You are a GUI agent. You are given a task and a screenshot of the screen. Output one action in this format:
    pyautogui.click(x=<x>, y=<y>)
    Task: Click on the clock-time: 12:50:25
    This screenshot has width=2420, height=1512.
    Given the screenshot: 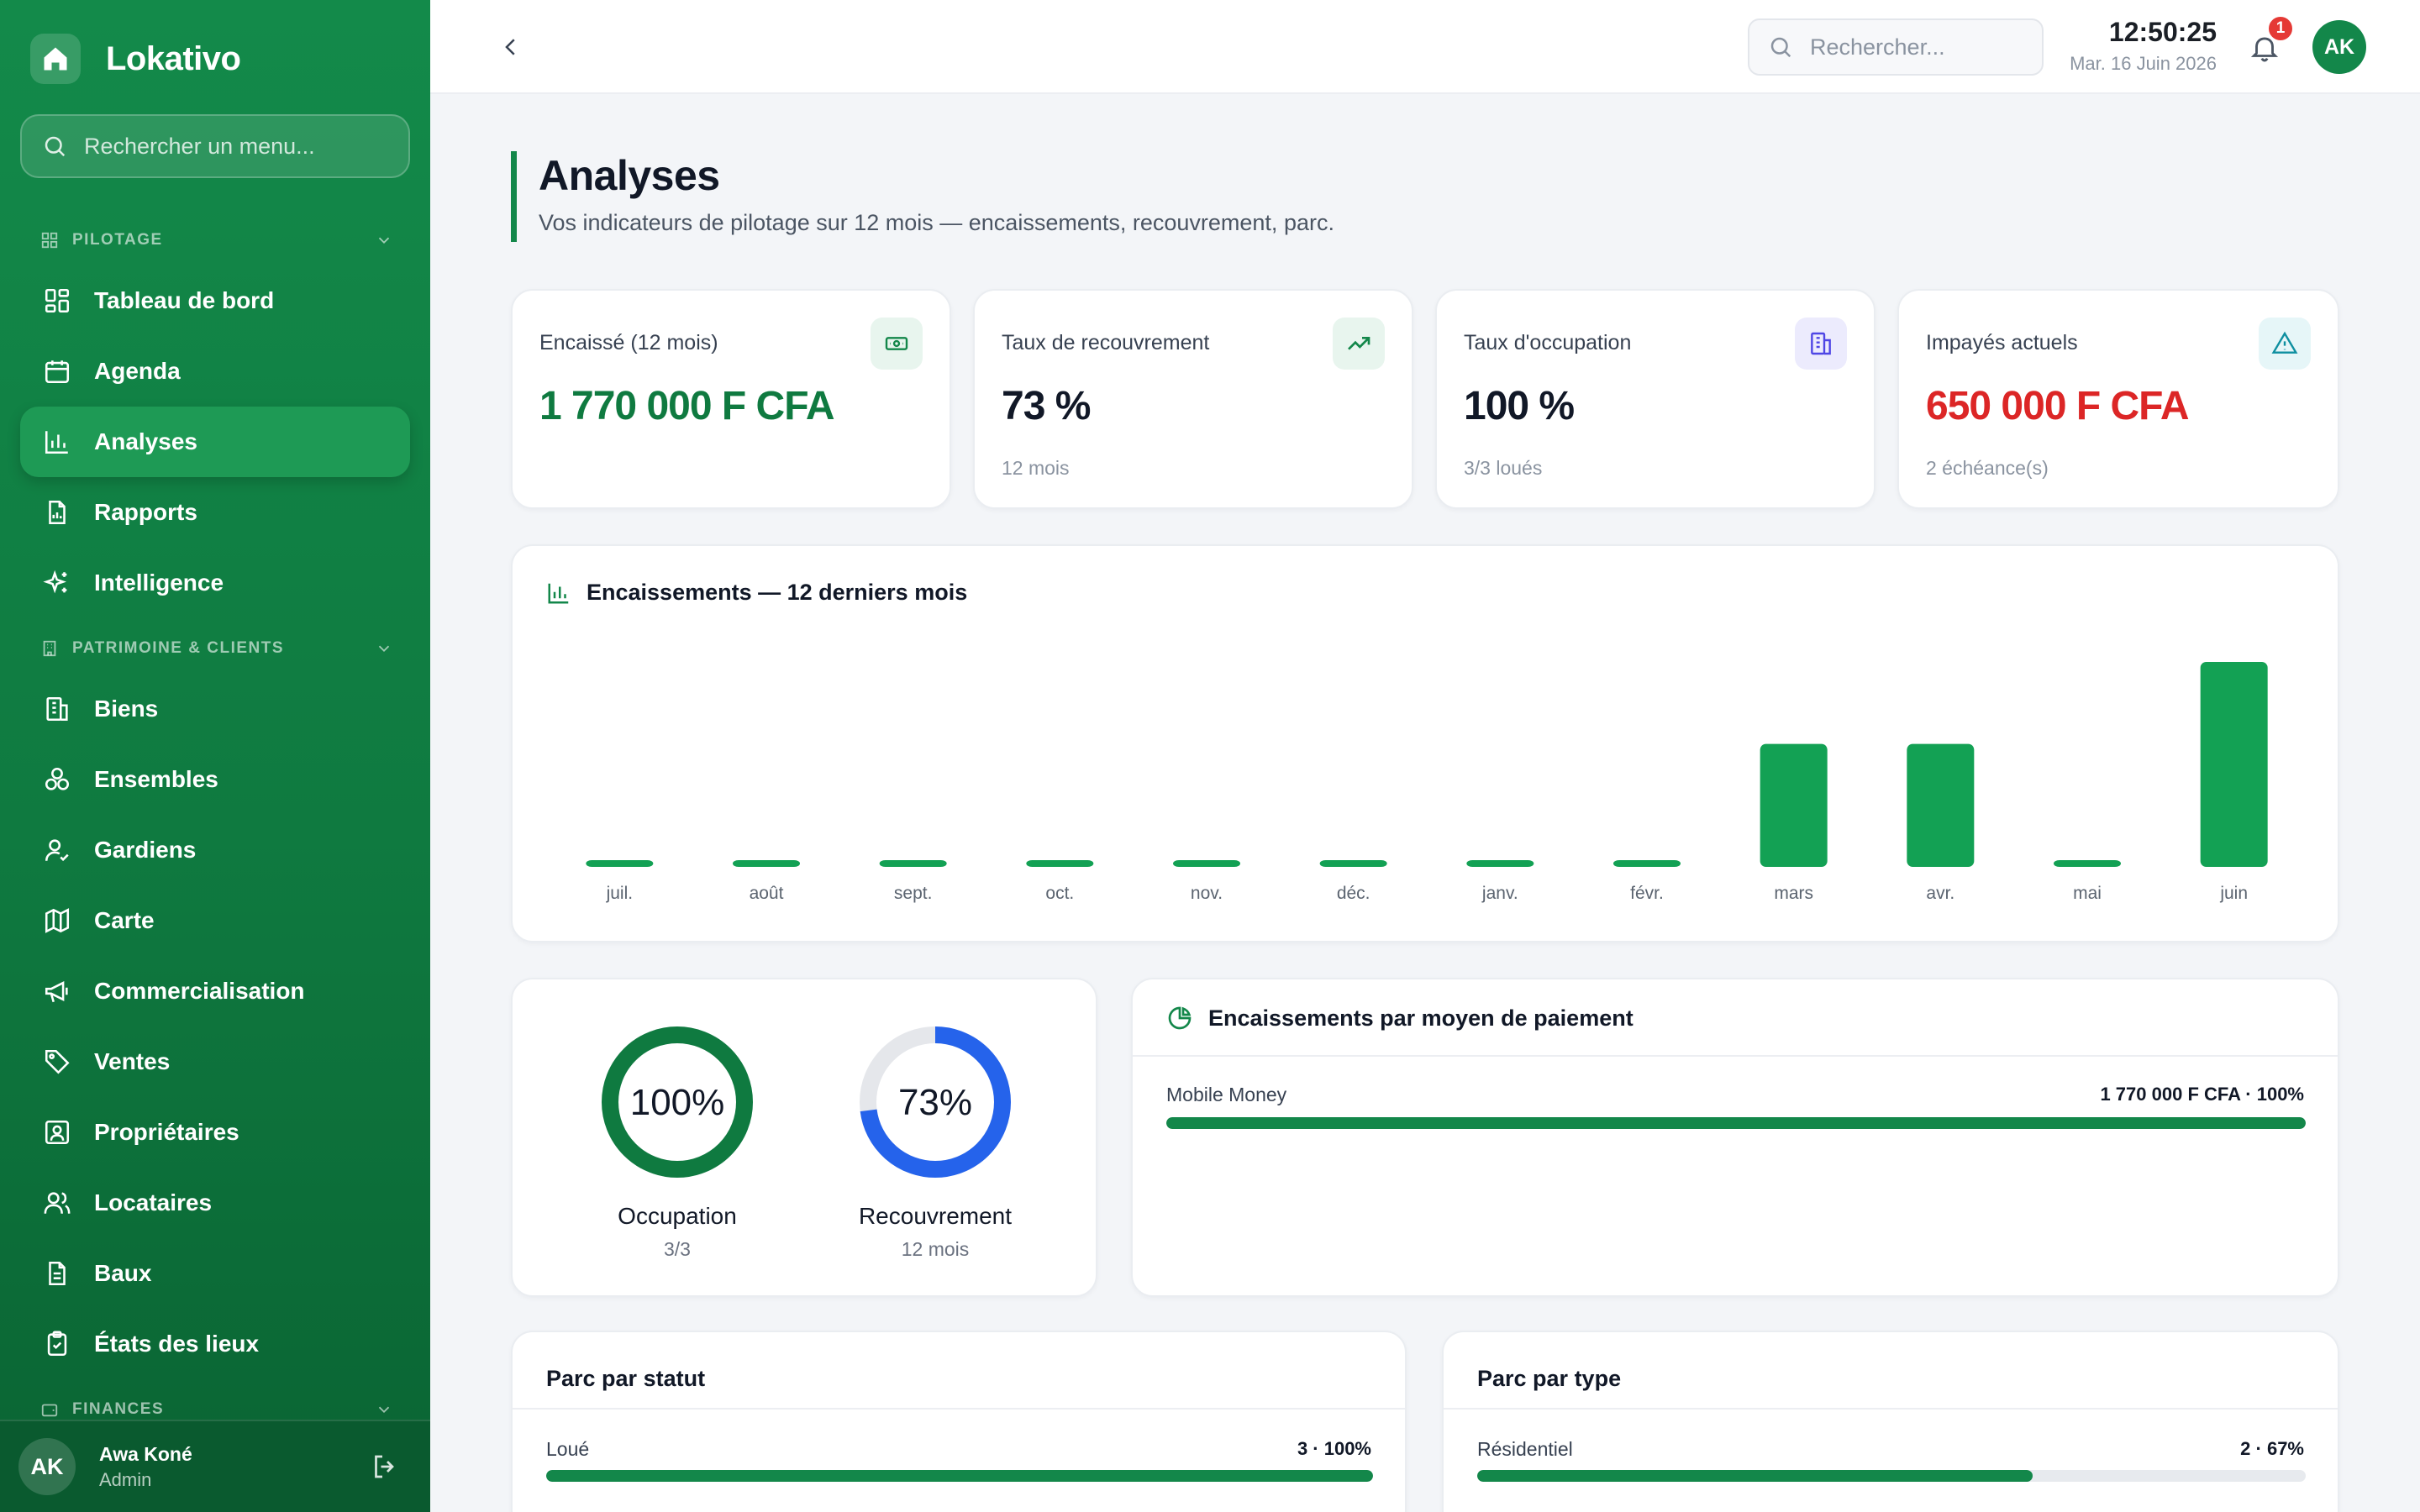 What is the action you would take?
    pyautogui.click(x=2162, y=32)
    